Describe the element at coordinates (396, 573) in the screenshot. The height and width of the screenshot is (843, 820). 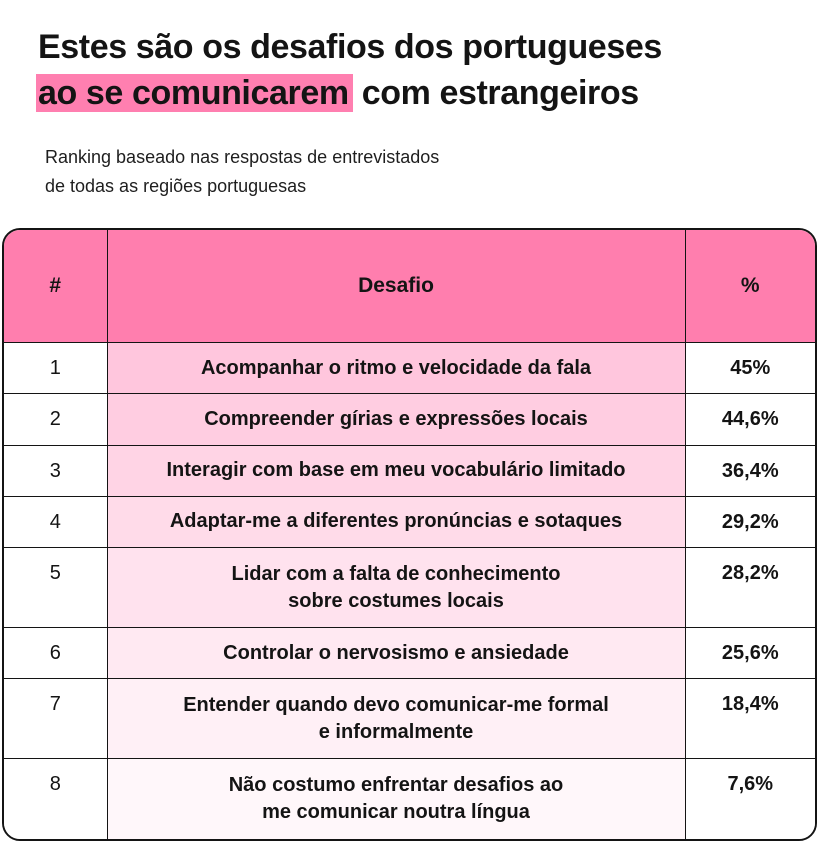
I see `desafio-text-line: Lidar com a falta de conhecimento` at that location.